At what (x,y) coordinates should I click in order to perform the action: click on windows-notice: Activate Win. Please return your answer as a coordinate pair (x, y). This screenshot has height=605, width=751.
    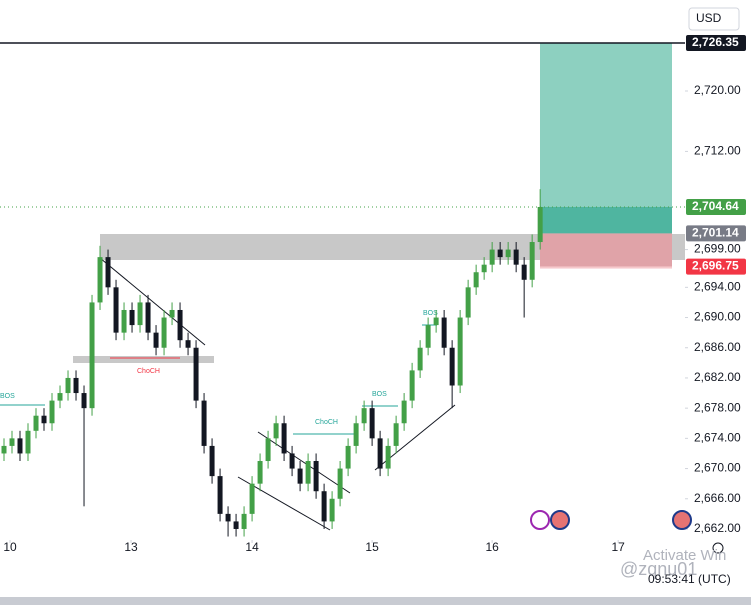
    Looking at the image, I should click on (684, 555).